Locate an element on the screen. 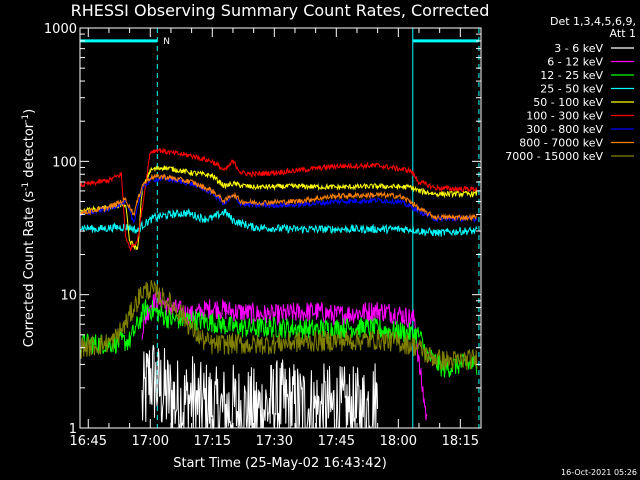  legend-label-6: 300 - 800 keV is located at coordinates (564, 129).